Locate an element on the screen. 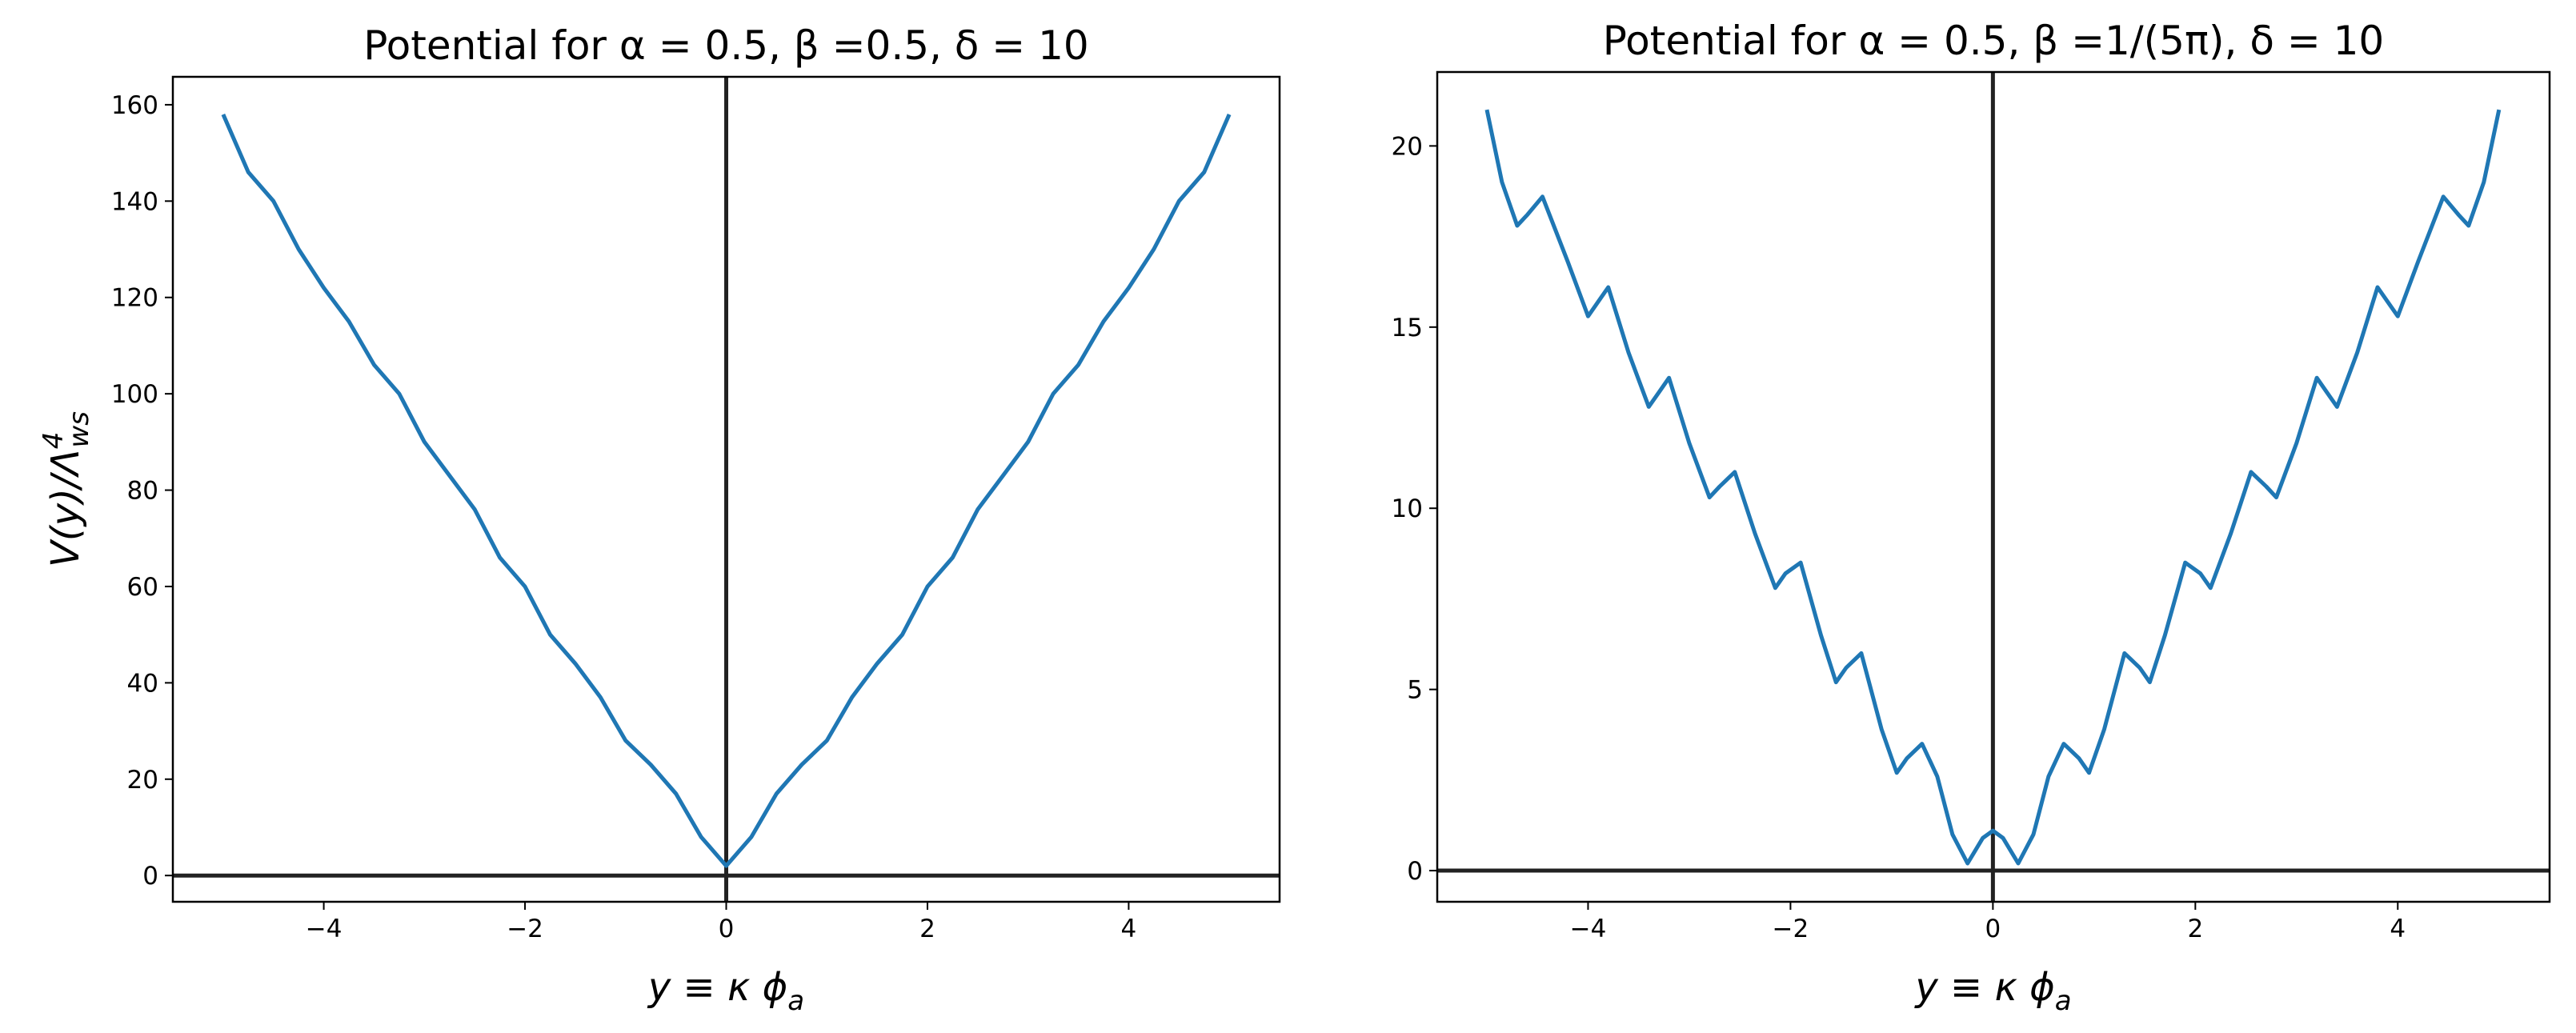 The image size is (2576, 1033). y-tick-label: 5 is located at coordinates (1415, 690).